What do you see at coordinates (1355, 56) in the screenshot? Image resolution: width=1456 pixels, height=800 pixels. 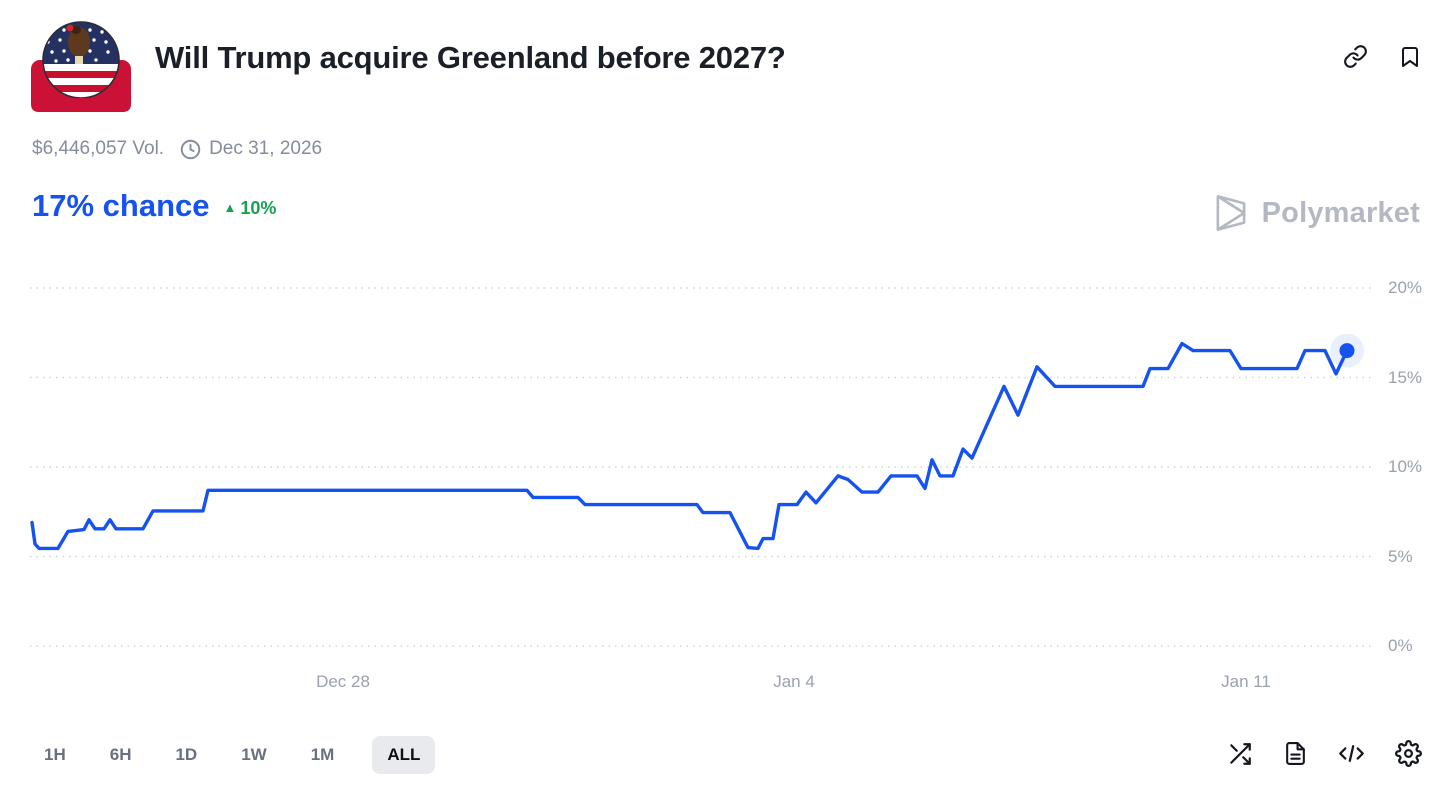 I see `link-icon` at bounding box center [1355, 56].